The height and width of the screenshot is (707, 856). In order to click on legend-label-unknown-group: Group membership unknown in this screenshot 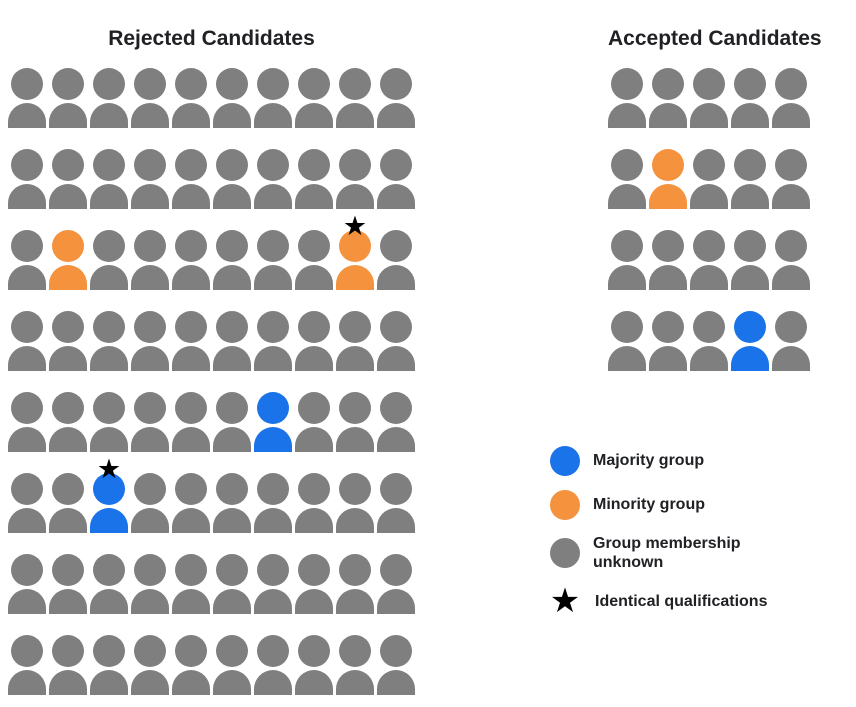, I will do `click(667, 553)`.